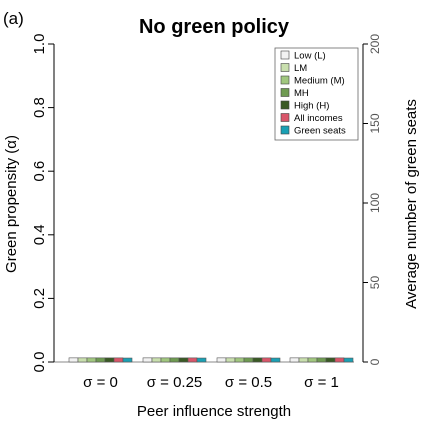  I want to click on legend-label: Low (L), so click(310, 56).